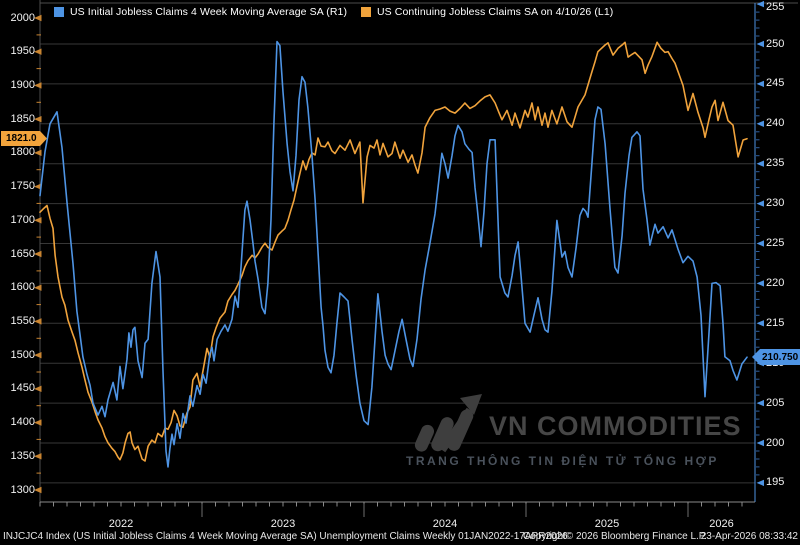 This screenshot has width=800, height=545. Describe the element at coordinates (615, 536) in the screenshot. I see `footer-copyright: Copyright© 2026 Bloomberg Finance L.P.` at that location.